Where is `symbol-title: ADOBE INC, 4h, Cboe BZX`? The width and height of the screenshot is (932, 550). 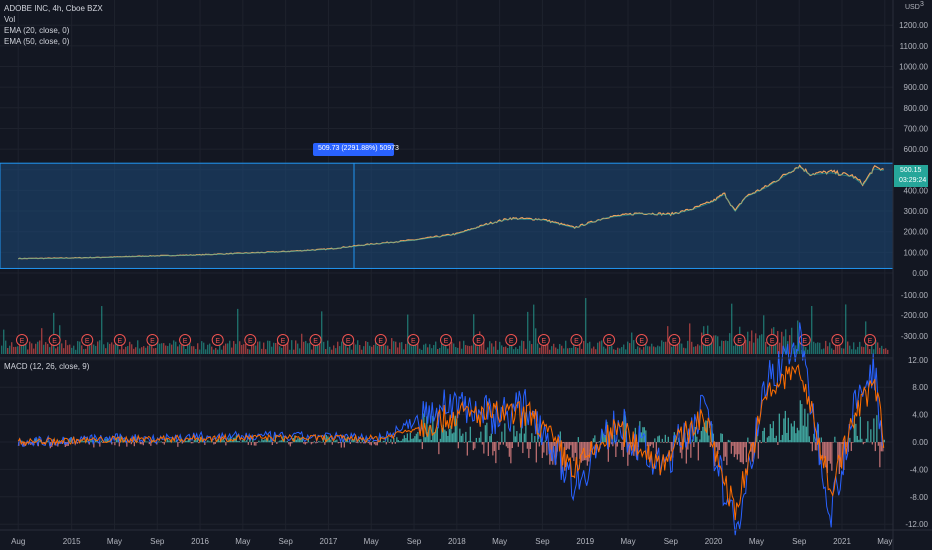 symbol-title: ADOBE INC, 4h, Cboe BZX is located at coordinates (53, 8).